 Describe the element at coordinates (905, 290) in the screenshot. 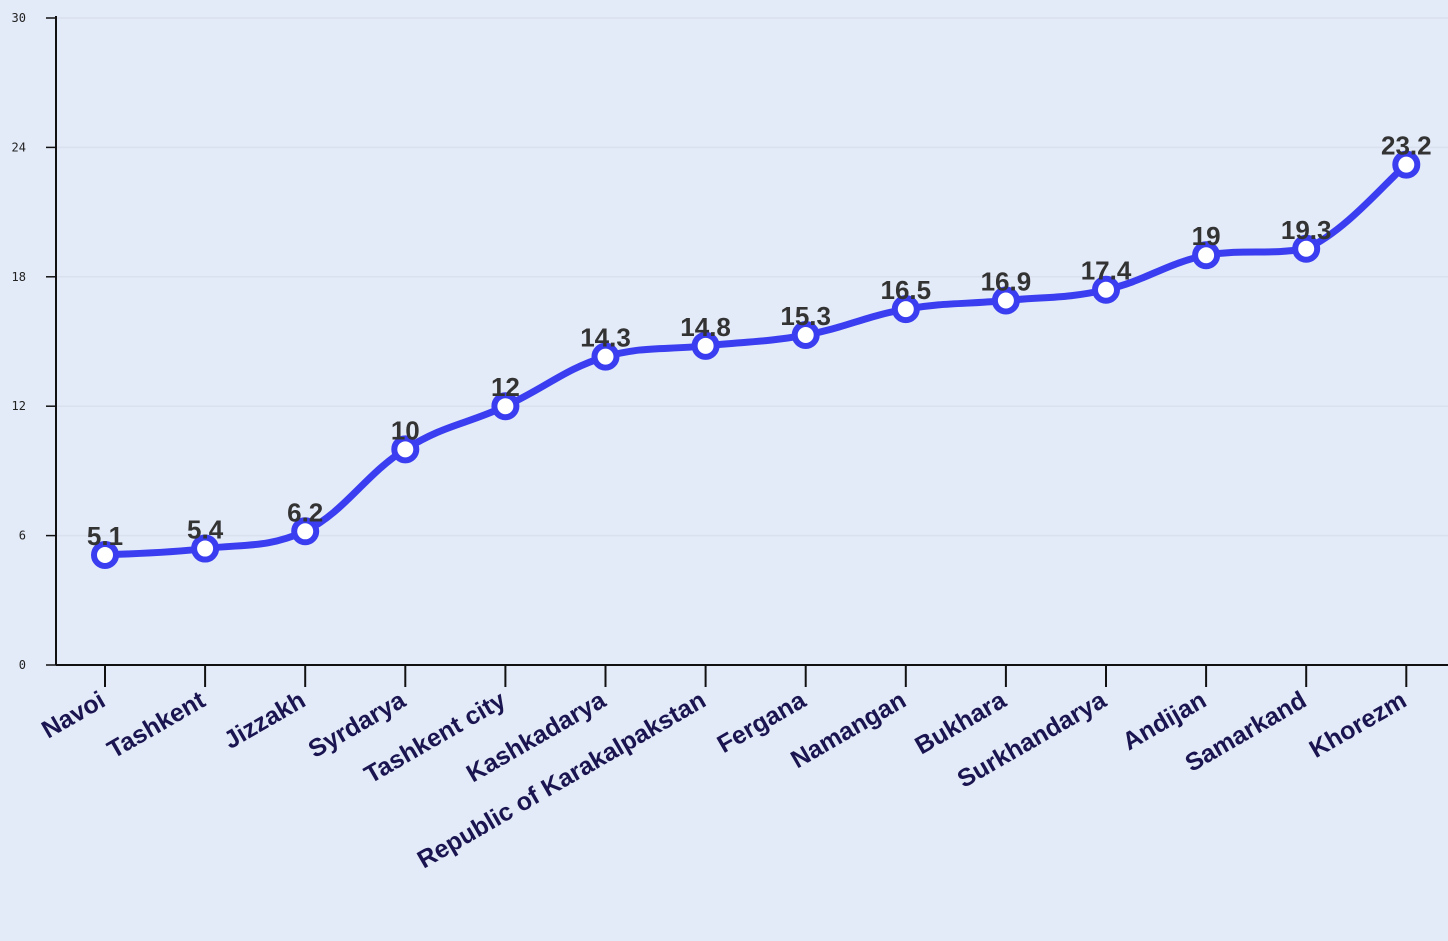

I see `data-label: 16.5` at that location.